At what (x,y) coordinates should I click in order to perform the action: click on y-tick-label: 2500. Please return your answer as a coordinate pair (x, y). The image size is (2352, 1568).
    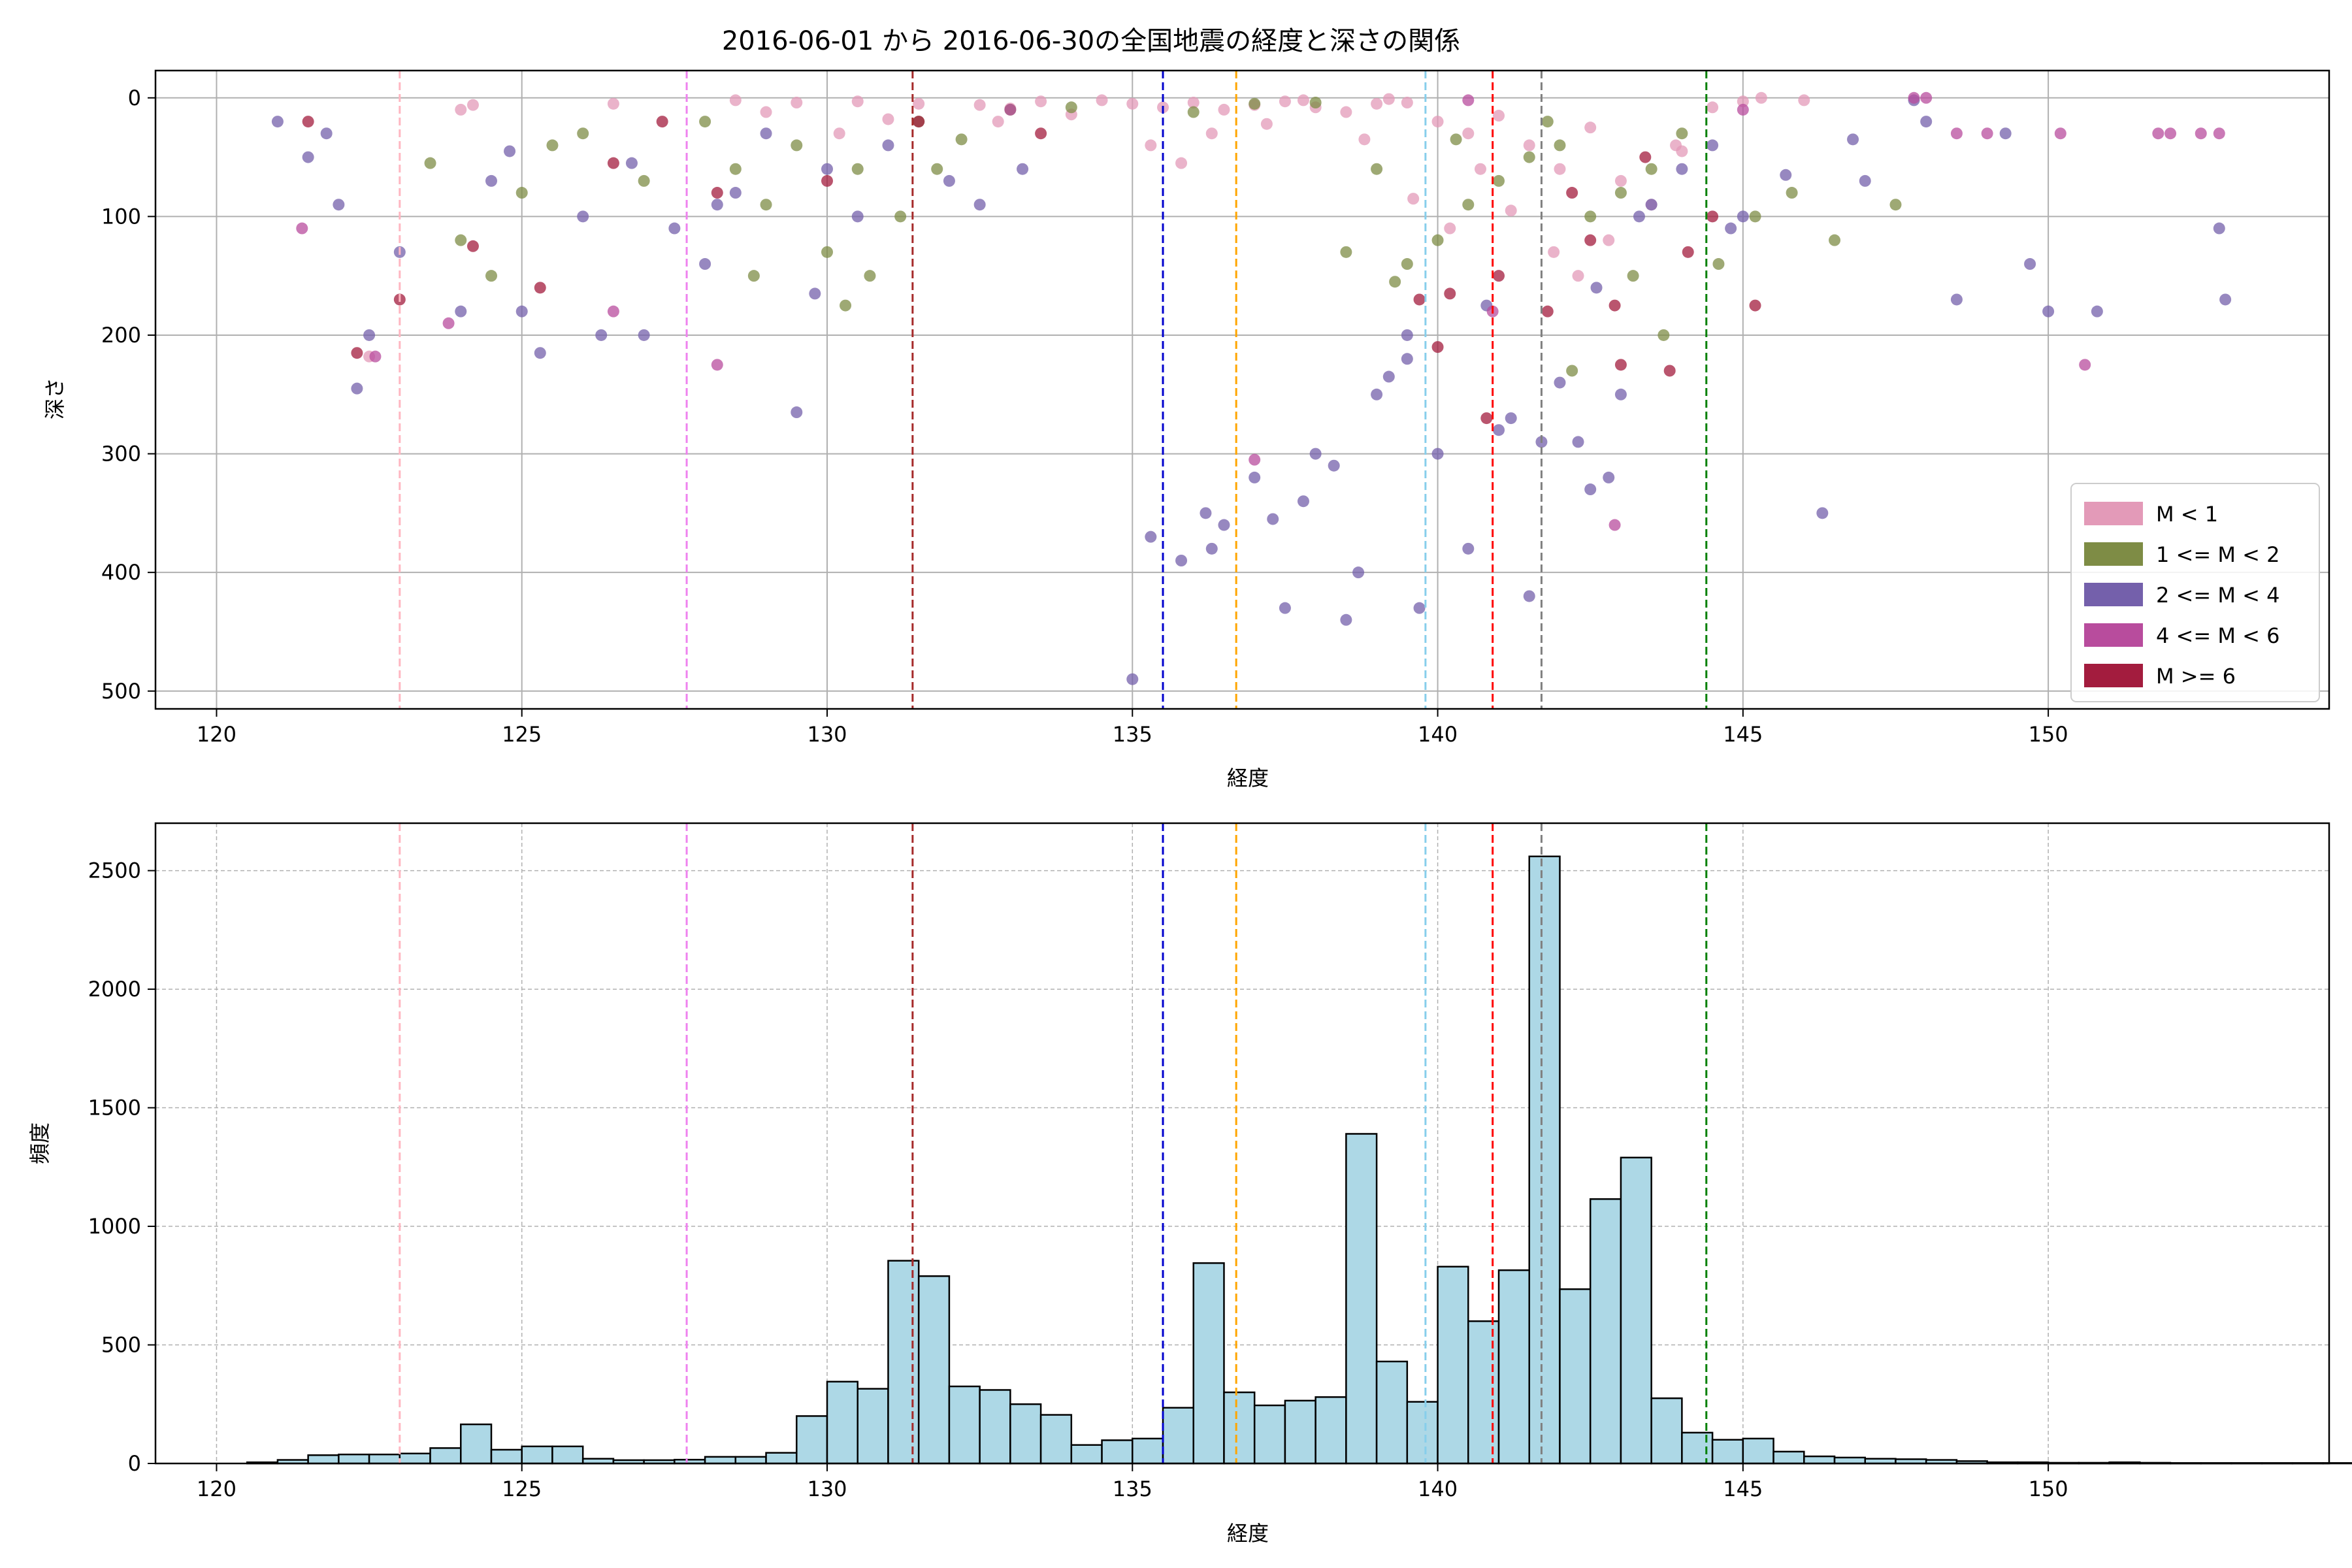
    Looking at the image, I should click on (114, 870).